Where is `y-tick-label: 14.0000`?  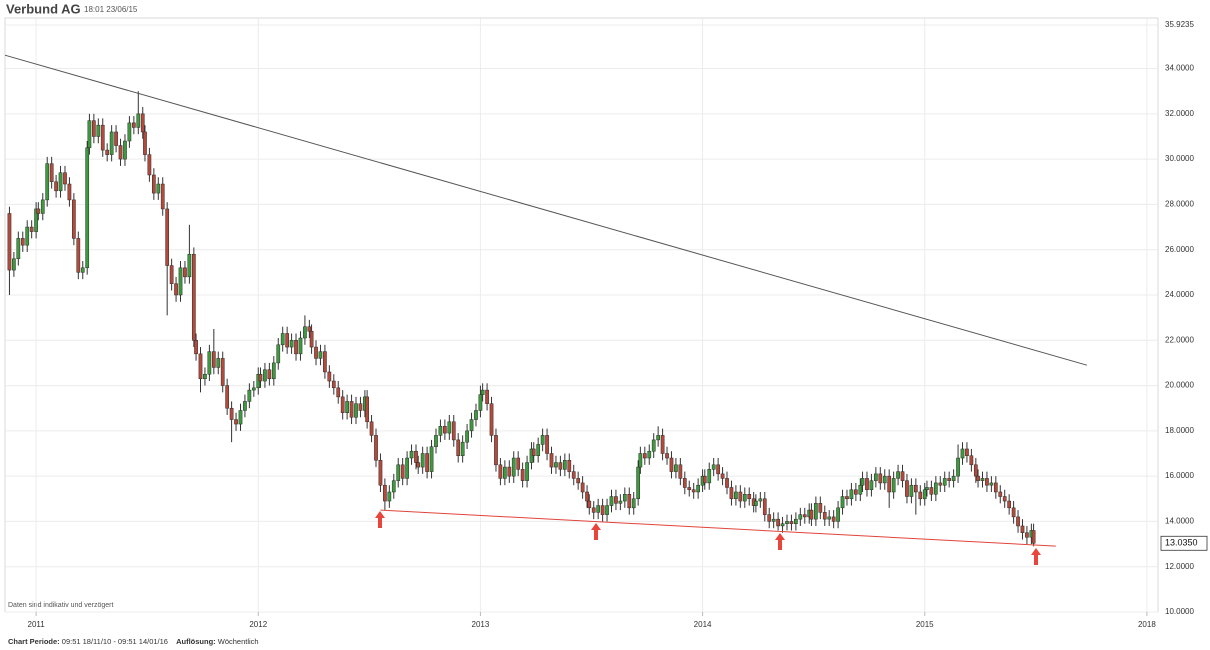
y-tick-label: 14.0000 is located at coordinates (1179, 521).